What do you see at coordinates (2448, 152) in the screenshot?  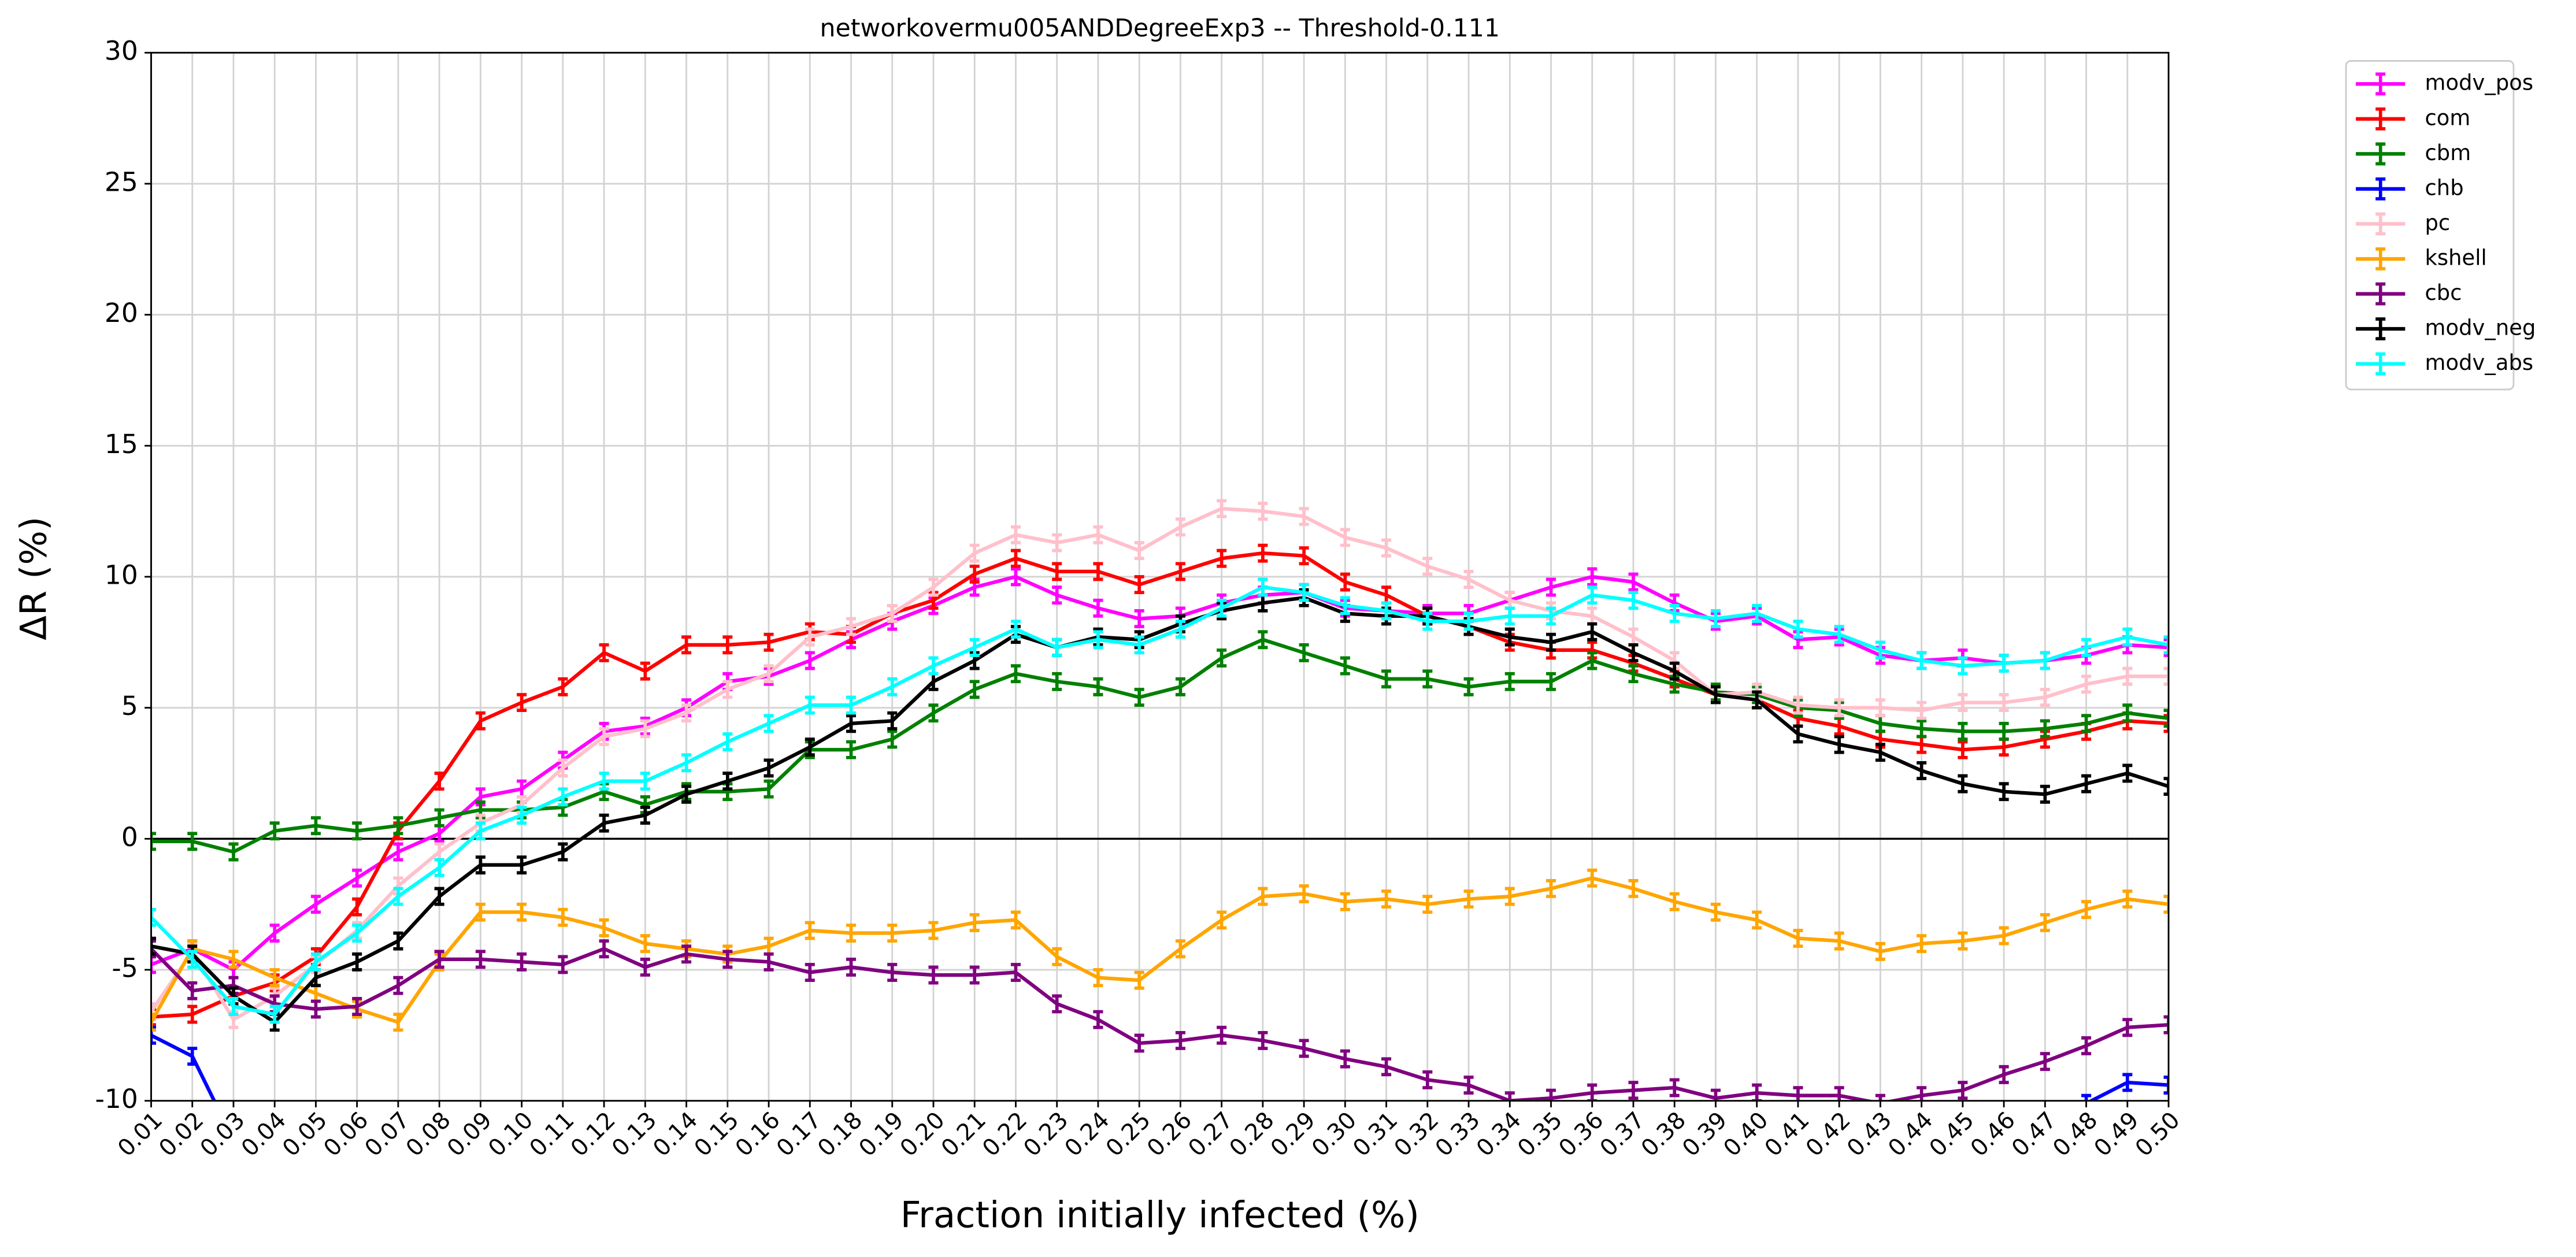 I see `legend-label: cbm` at bounding box center [2448, 152].